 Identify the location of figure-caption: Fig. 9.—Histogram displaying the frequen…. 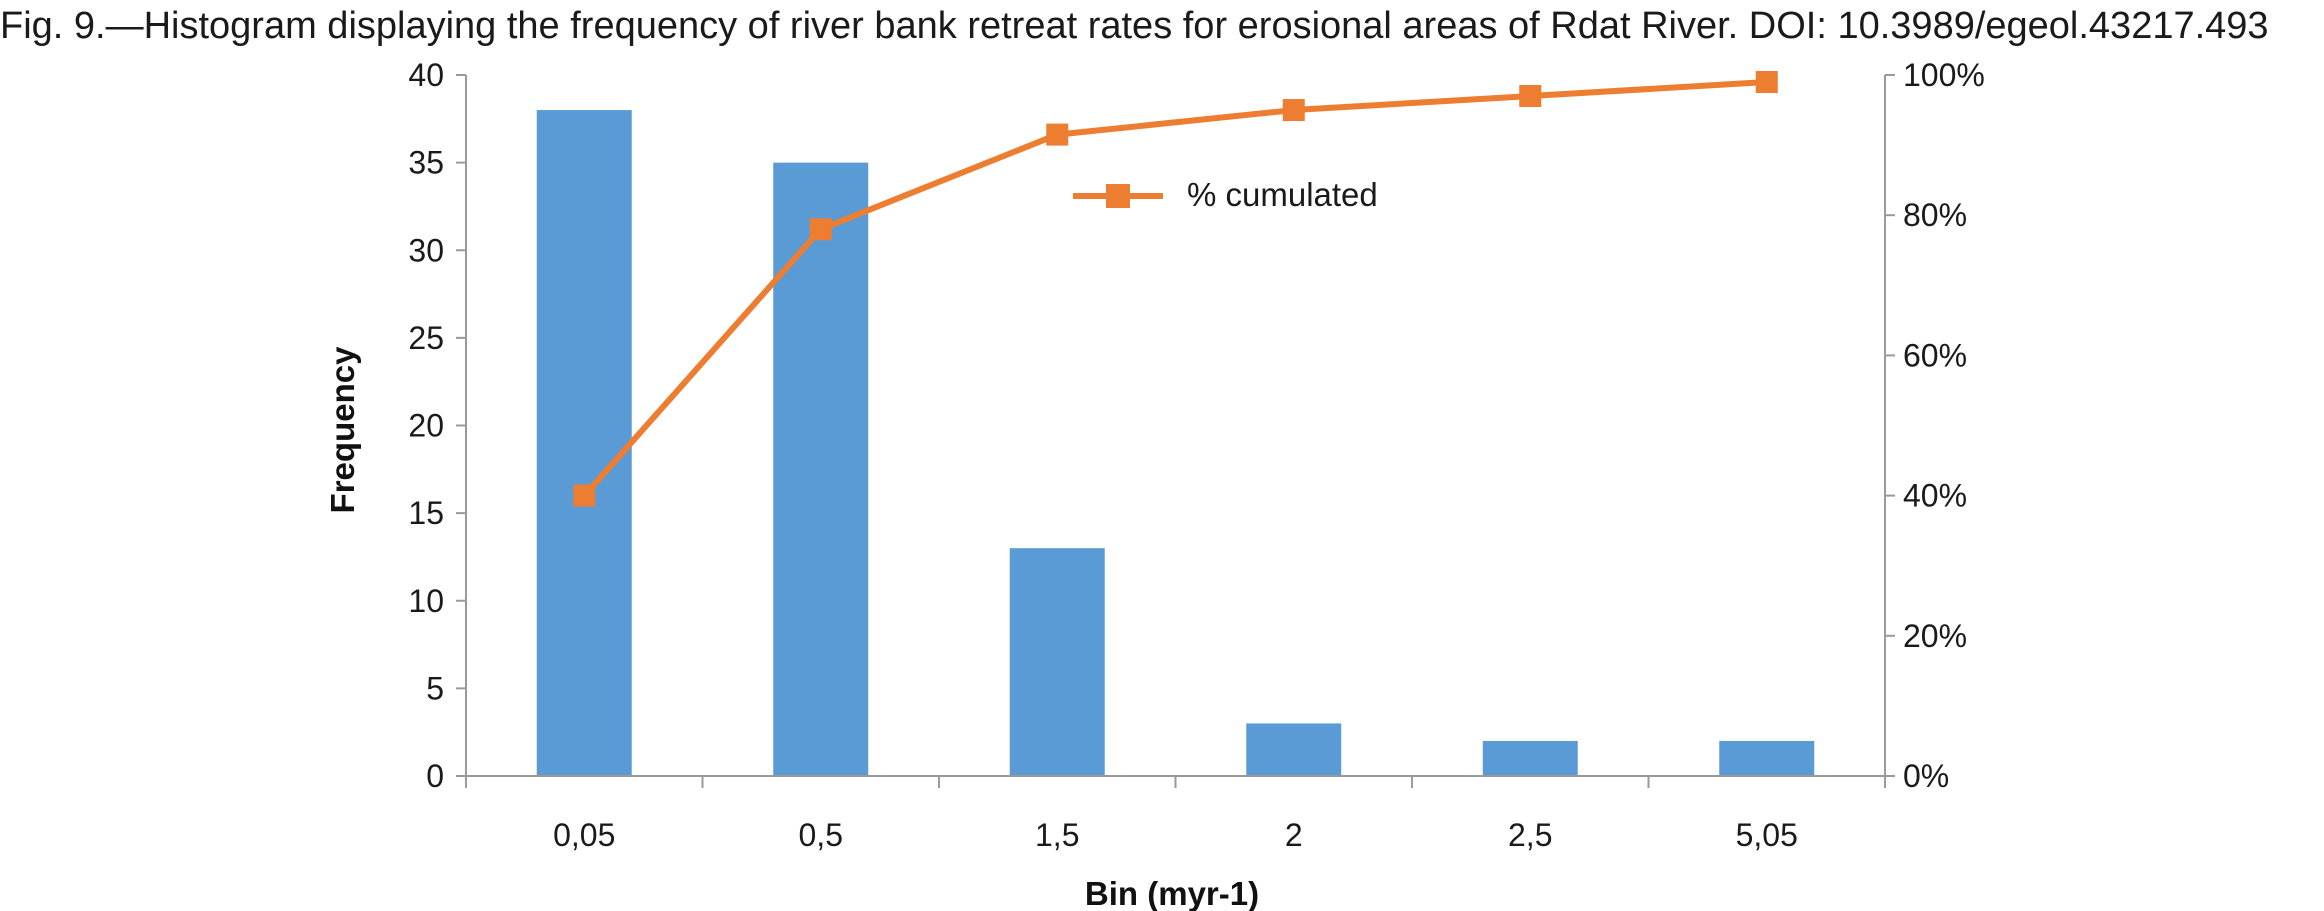
(1134, 26).